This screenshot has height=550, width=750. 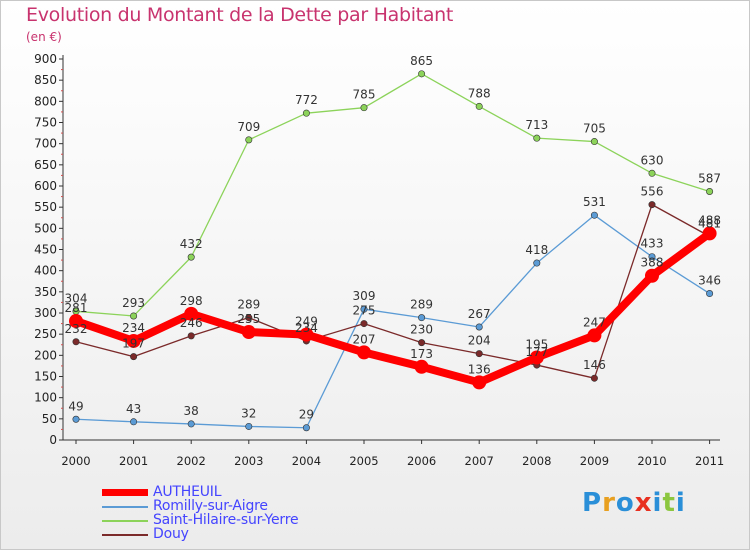 I want to click on data-label-3: 177, so click(x=536, y=352).